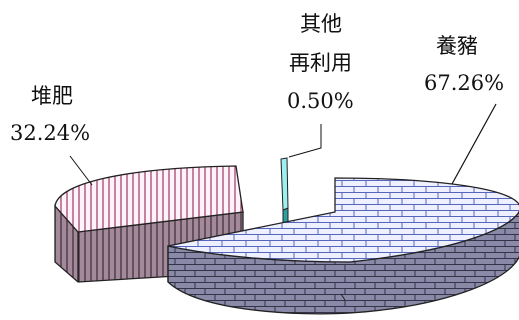  Describe the element at coordinates (320, 63) in the screenshot. I see `label-other-line2: 再利用` at that location.